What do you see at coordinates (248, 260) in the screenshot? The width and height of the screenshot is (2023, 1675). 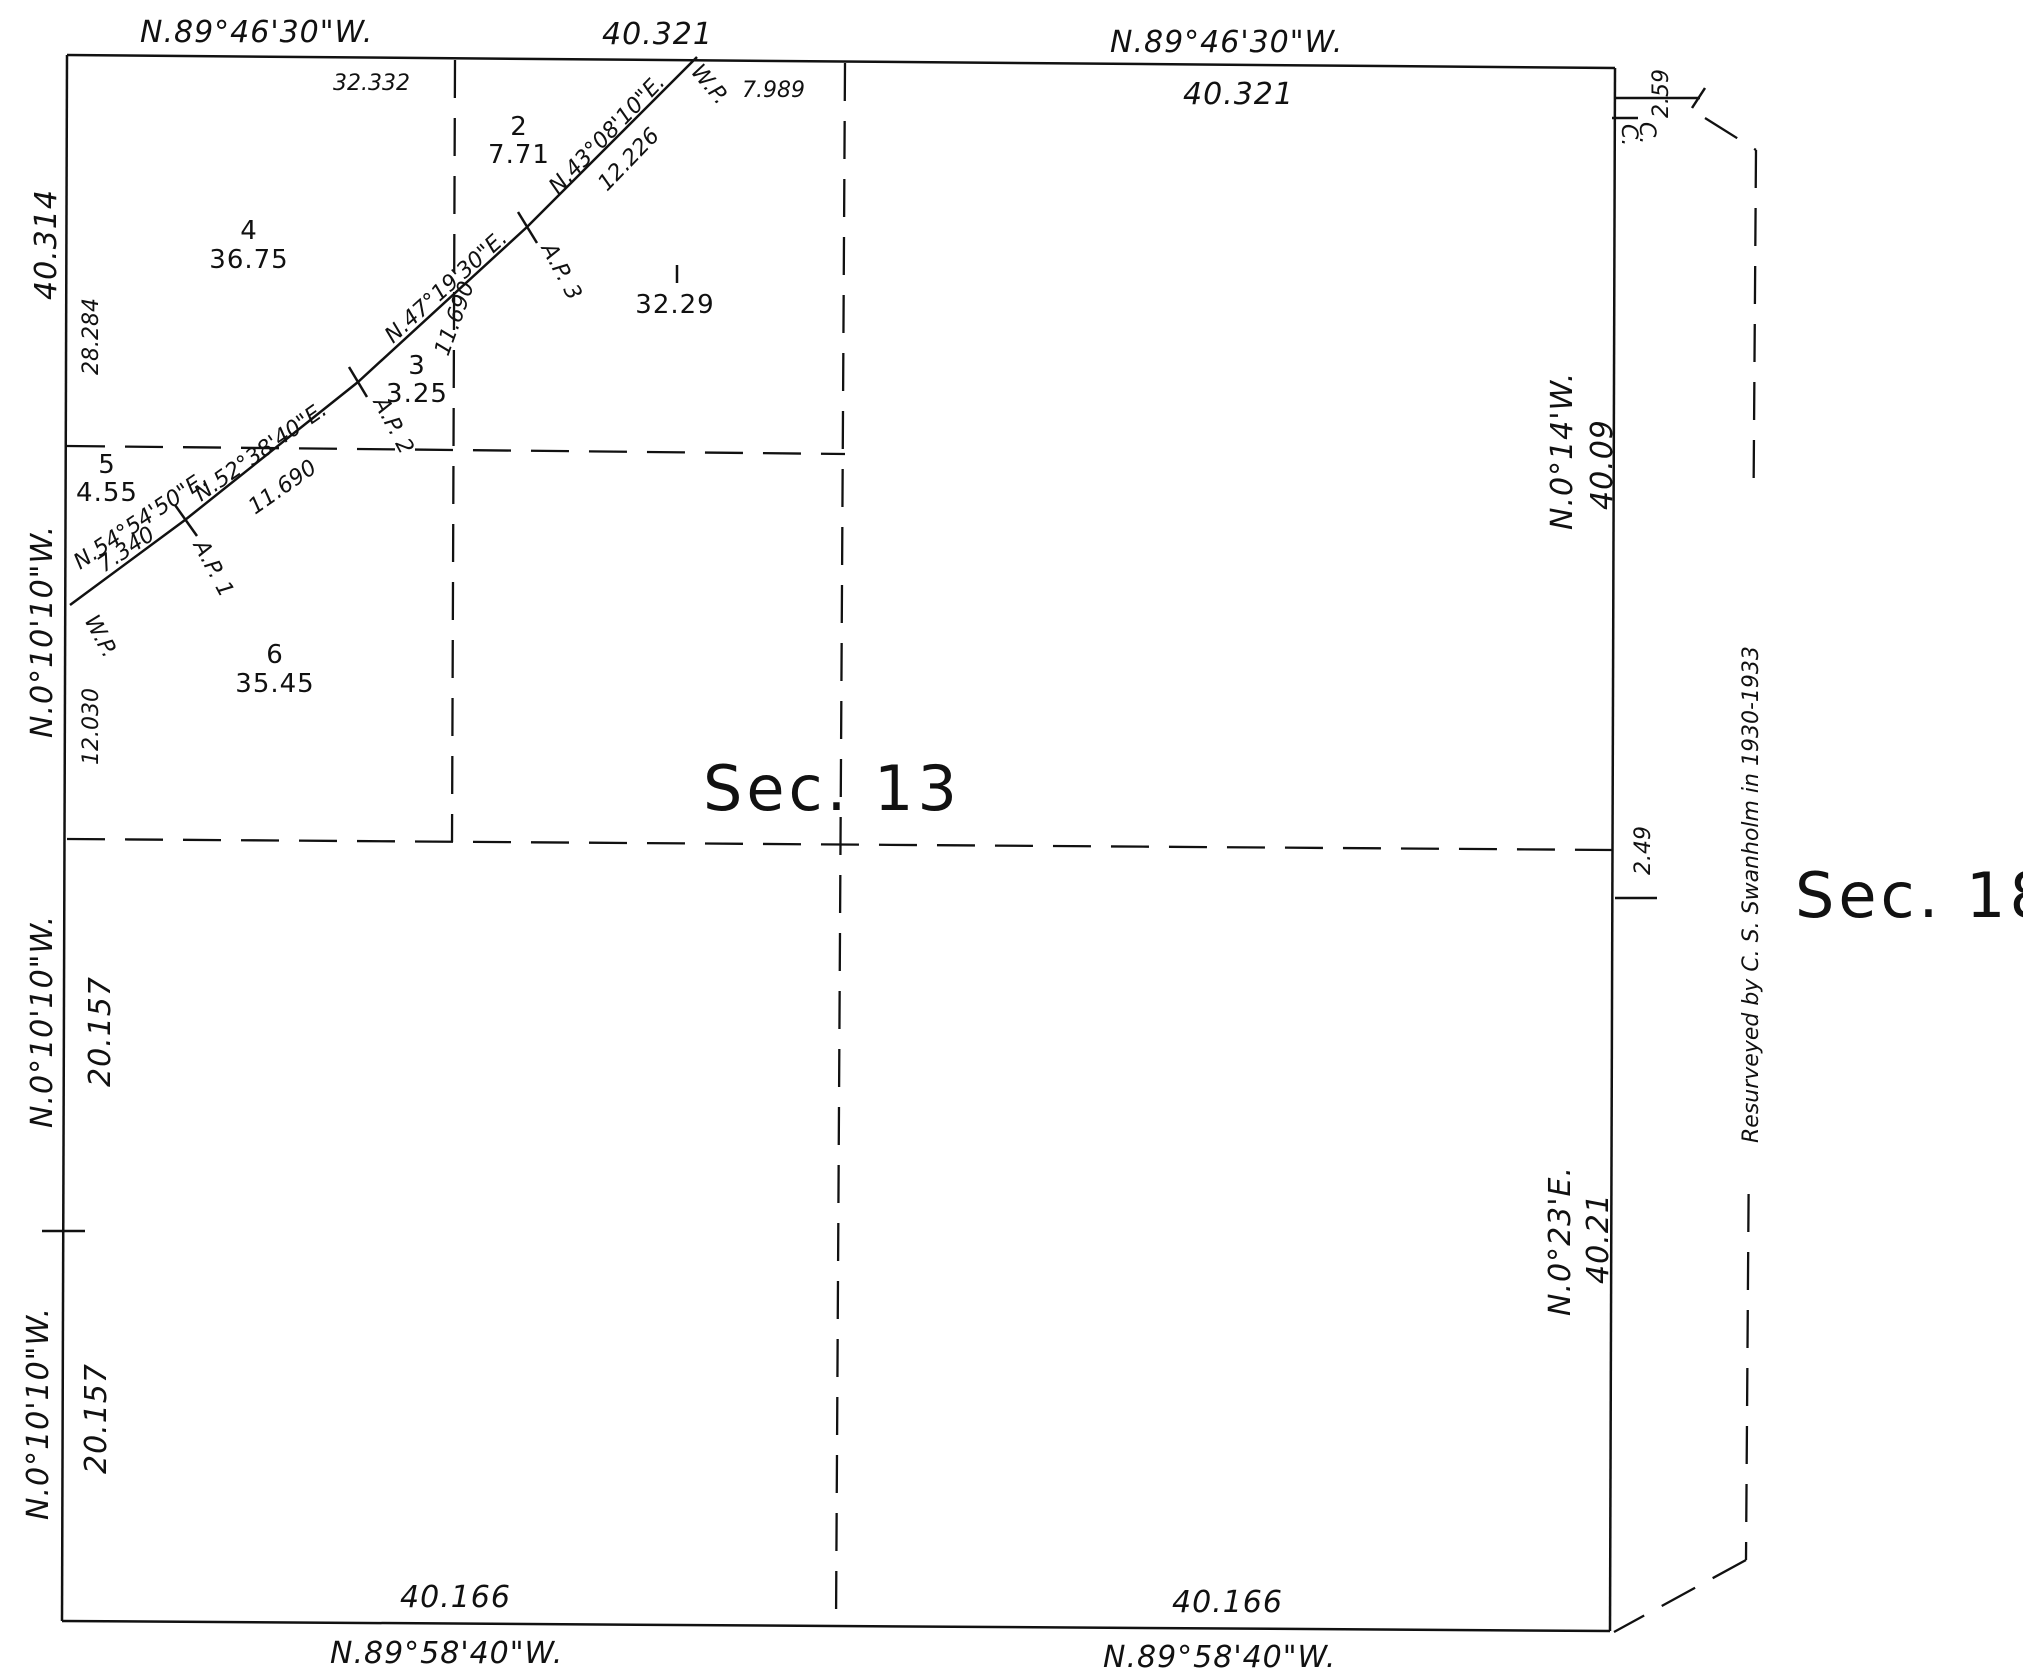 I see `lot-4-area: 36.75` at bounding box center [248, 260].